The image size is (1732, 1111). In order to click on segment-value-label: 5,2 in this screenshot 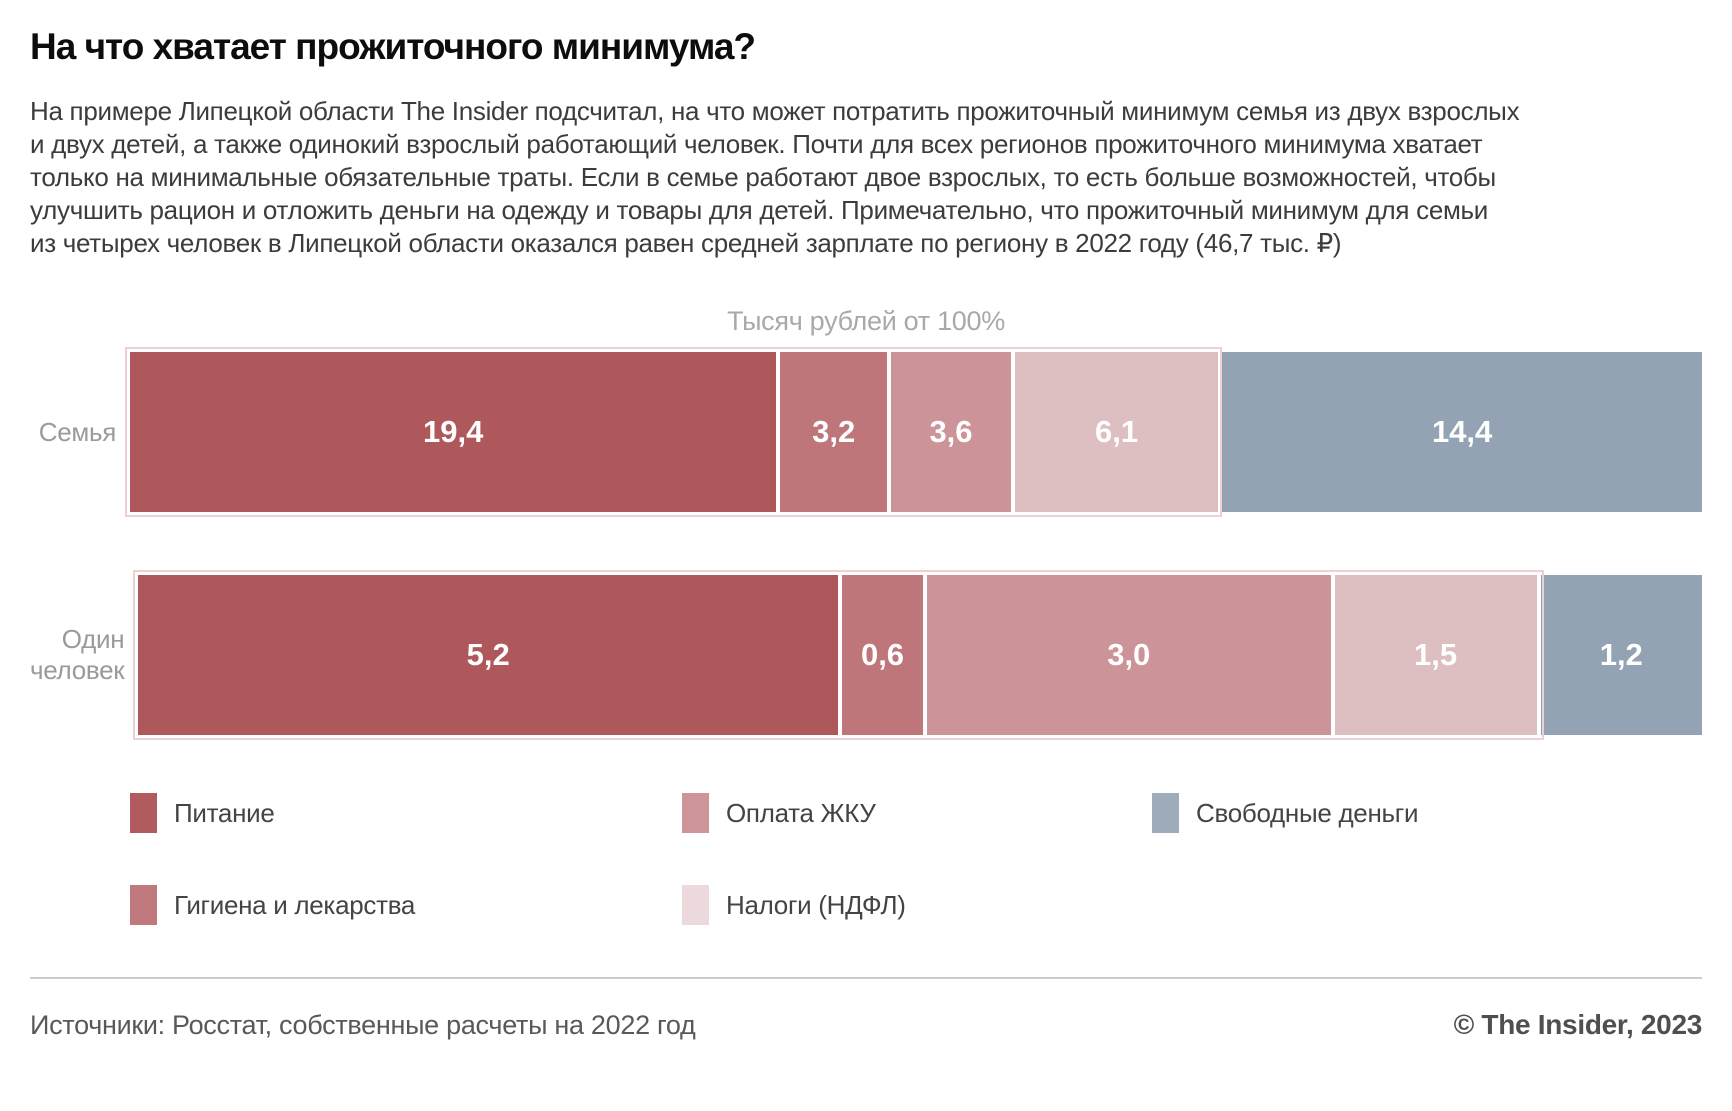, I will do `click(488, 654)`.